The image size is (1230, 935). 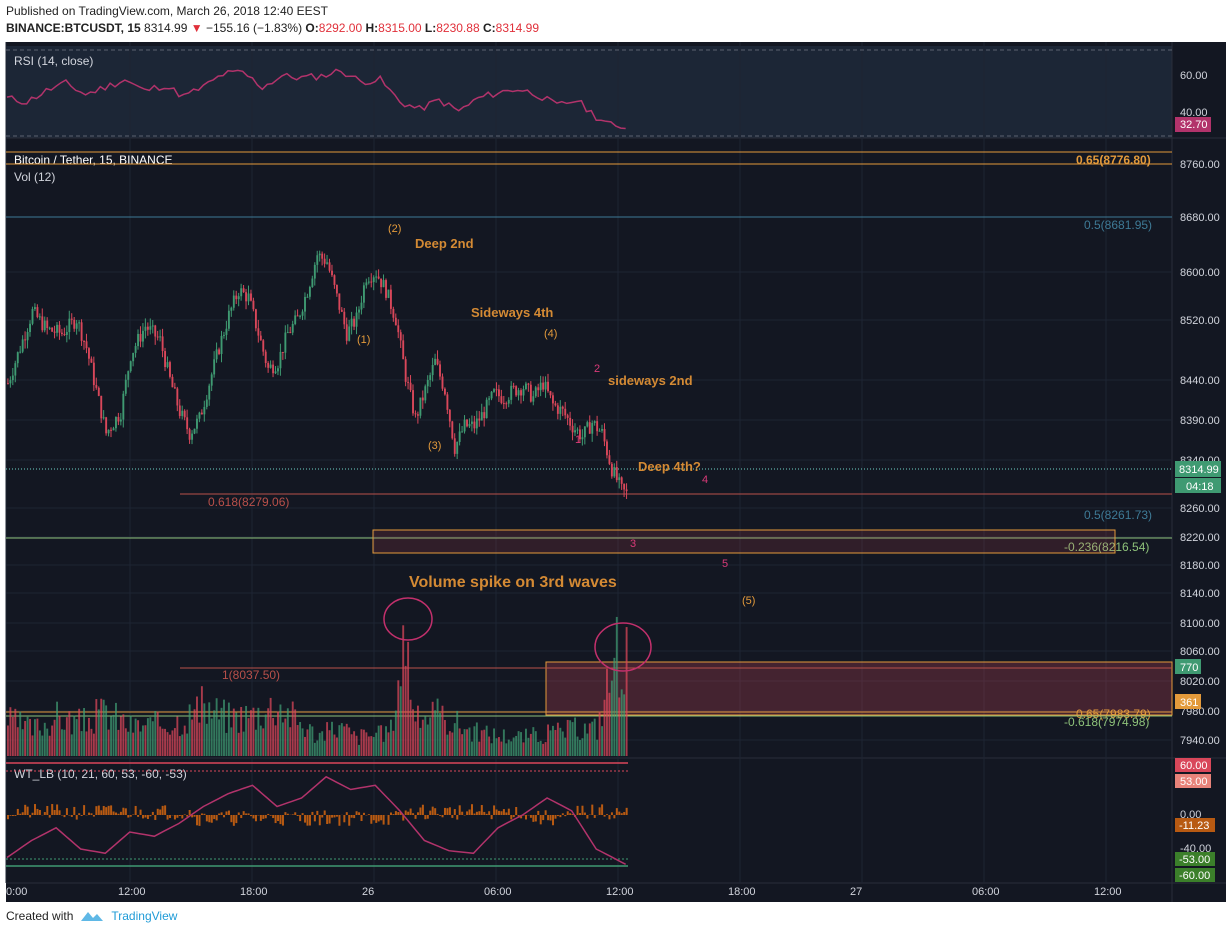 What do you see at coordinates (859, 688) in the screenshot?
I see `volume-zone-box` at bounding box center [859, 688].